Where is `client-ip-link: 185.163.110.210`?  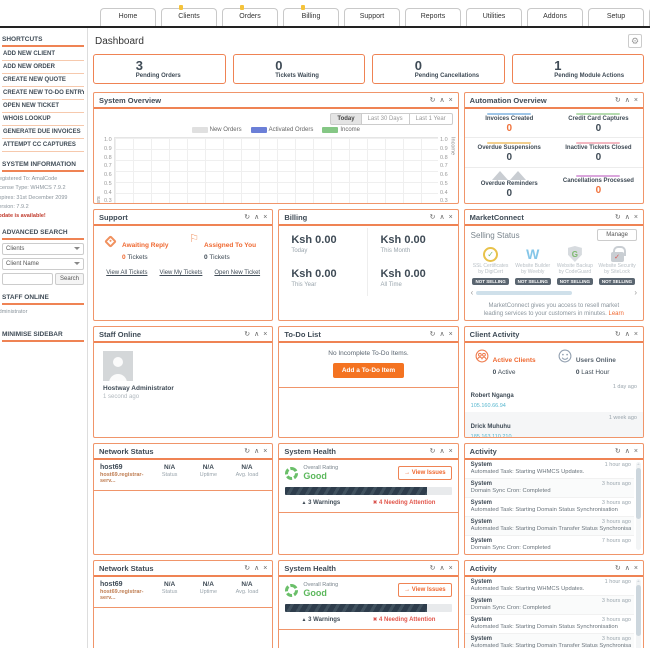
client-ip-link: 185.163.110.210 is located at coordinates (491, 435).